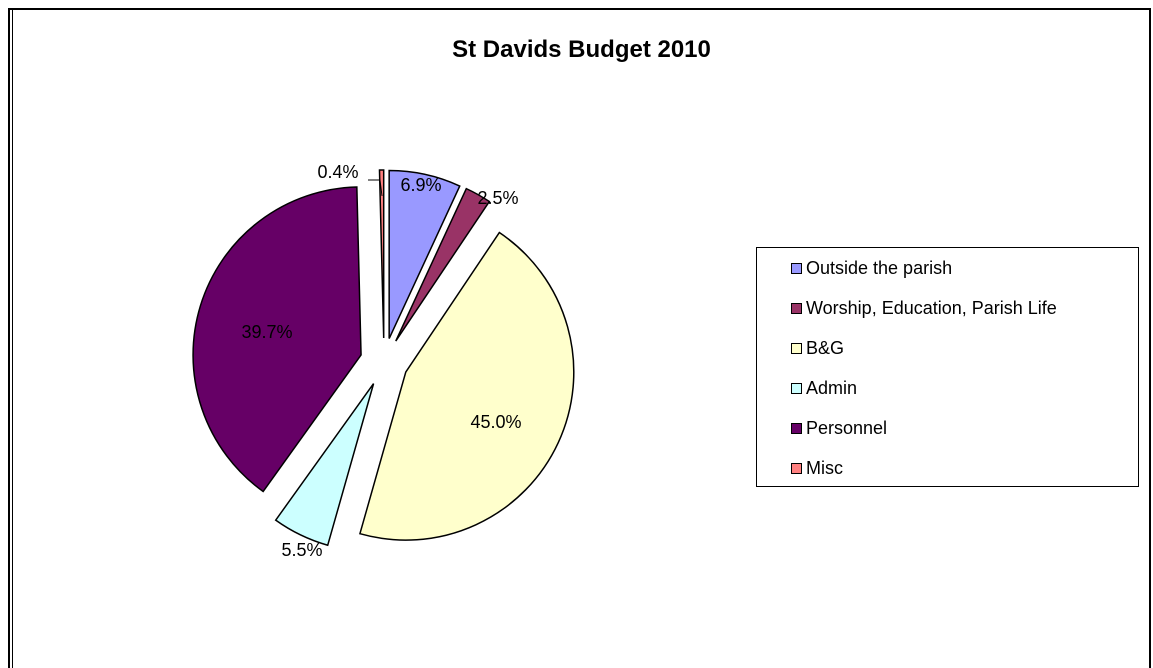 This screenshot has width=1153, height=668. I want to click on legend-label: B&G, so click(825, 347).